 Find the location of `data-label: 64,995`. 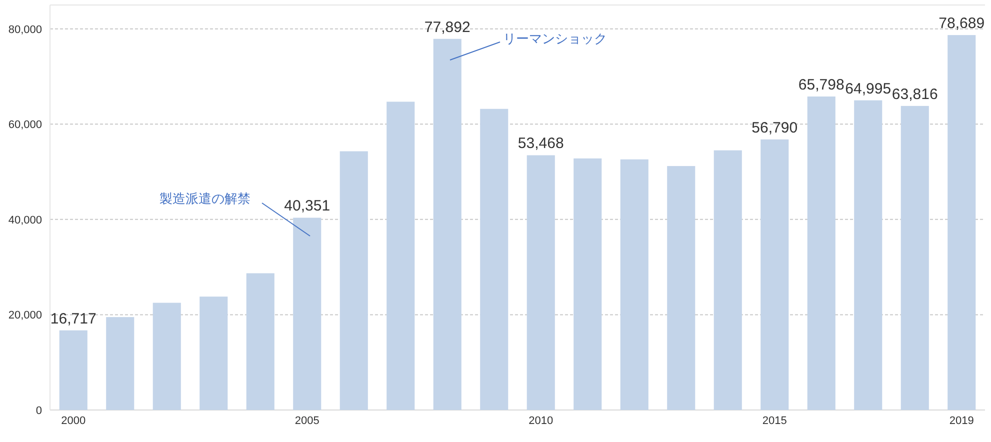

data-label: 64,995 is located at coordinates (868, 89).